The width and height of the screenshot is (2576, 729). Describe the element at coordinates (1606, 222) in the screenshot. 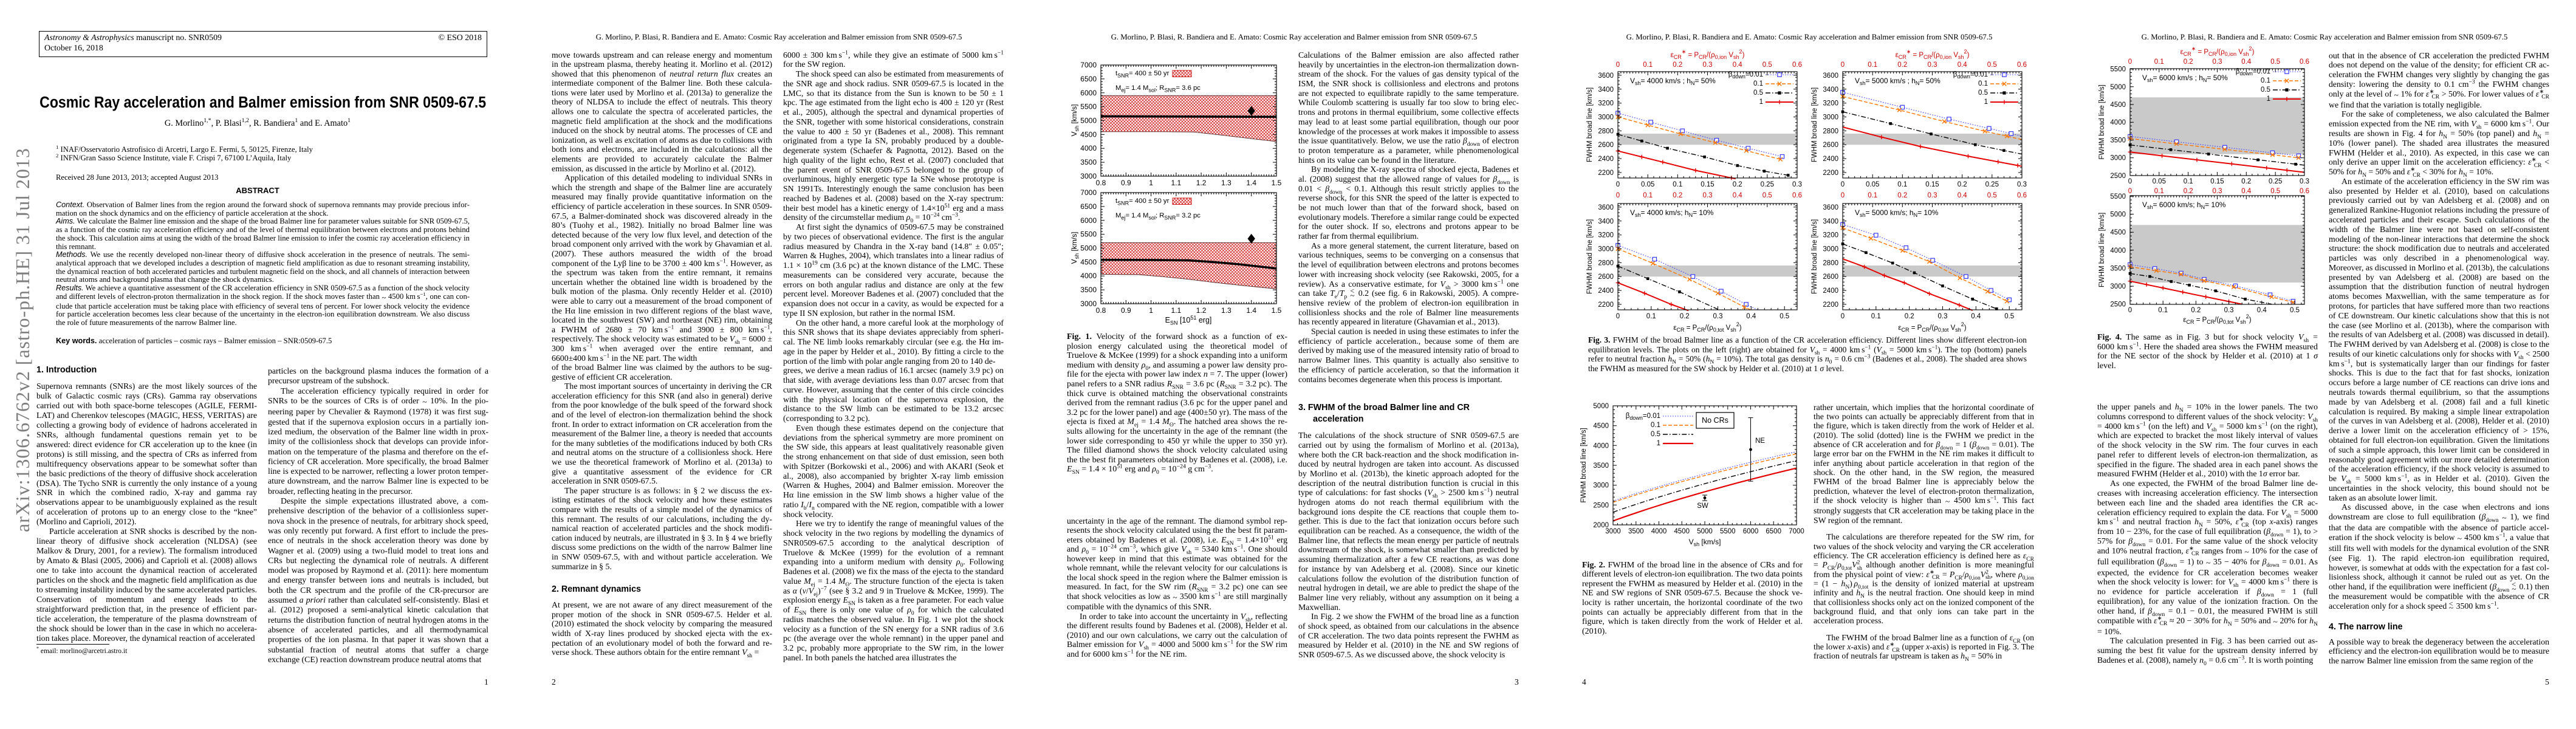

I see `svg-text: 3400` at that location.